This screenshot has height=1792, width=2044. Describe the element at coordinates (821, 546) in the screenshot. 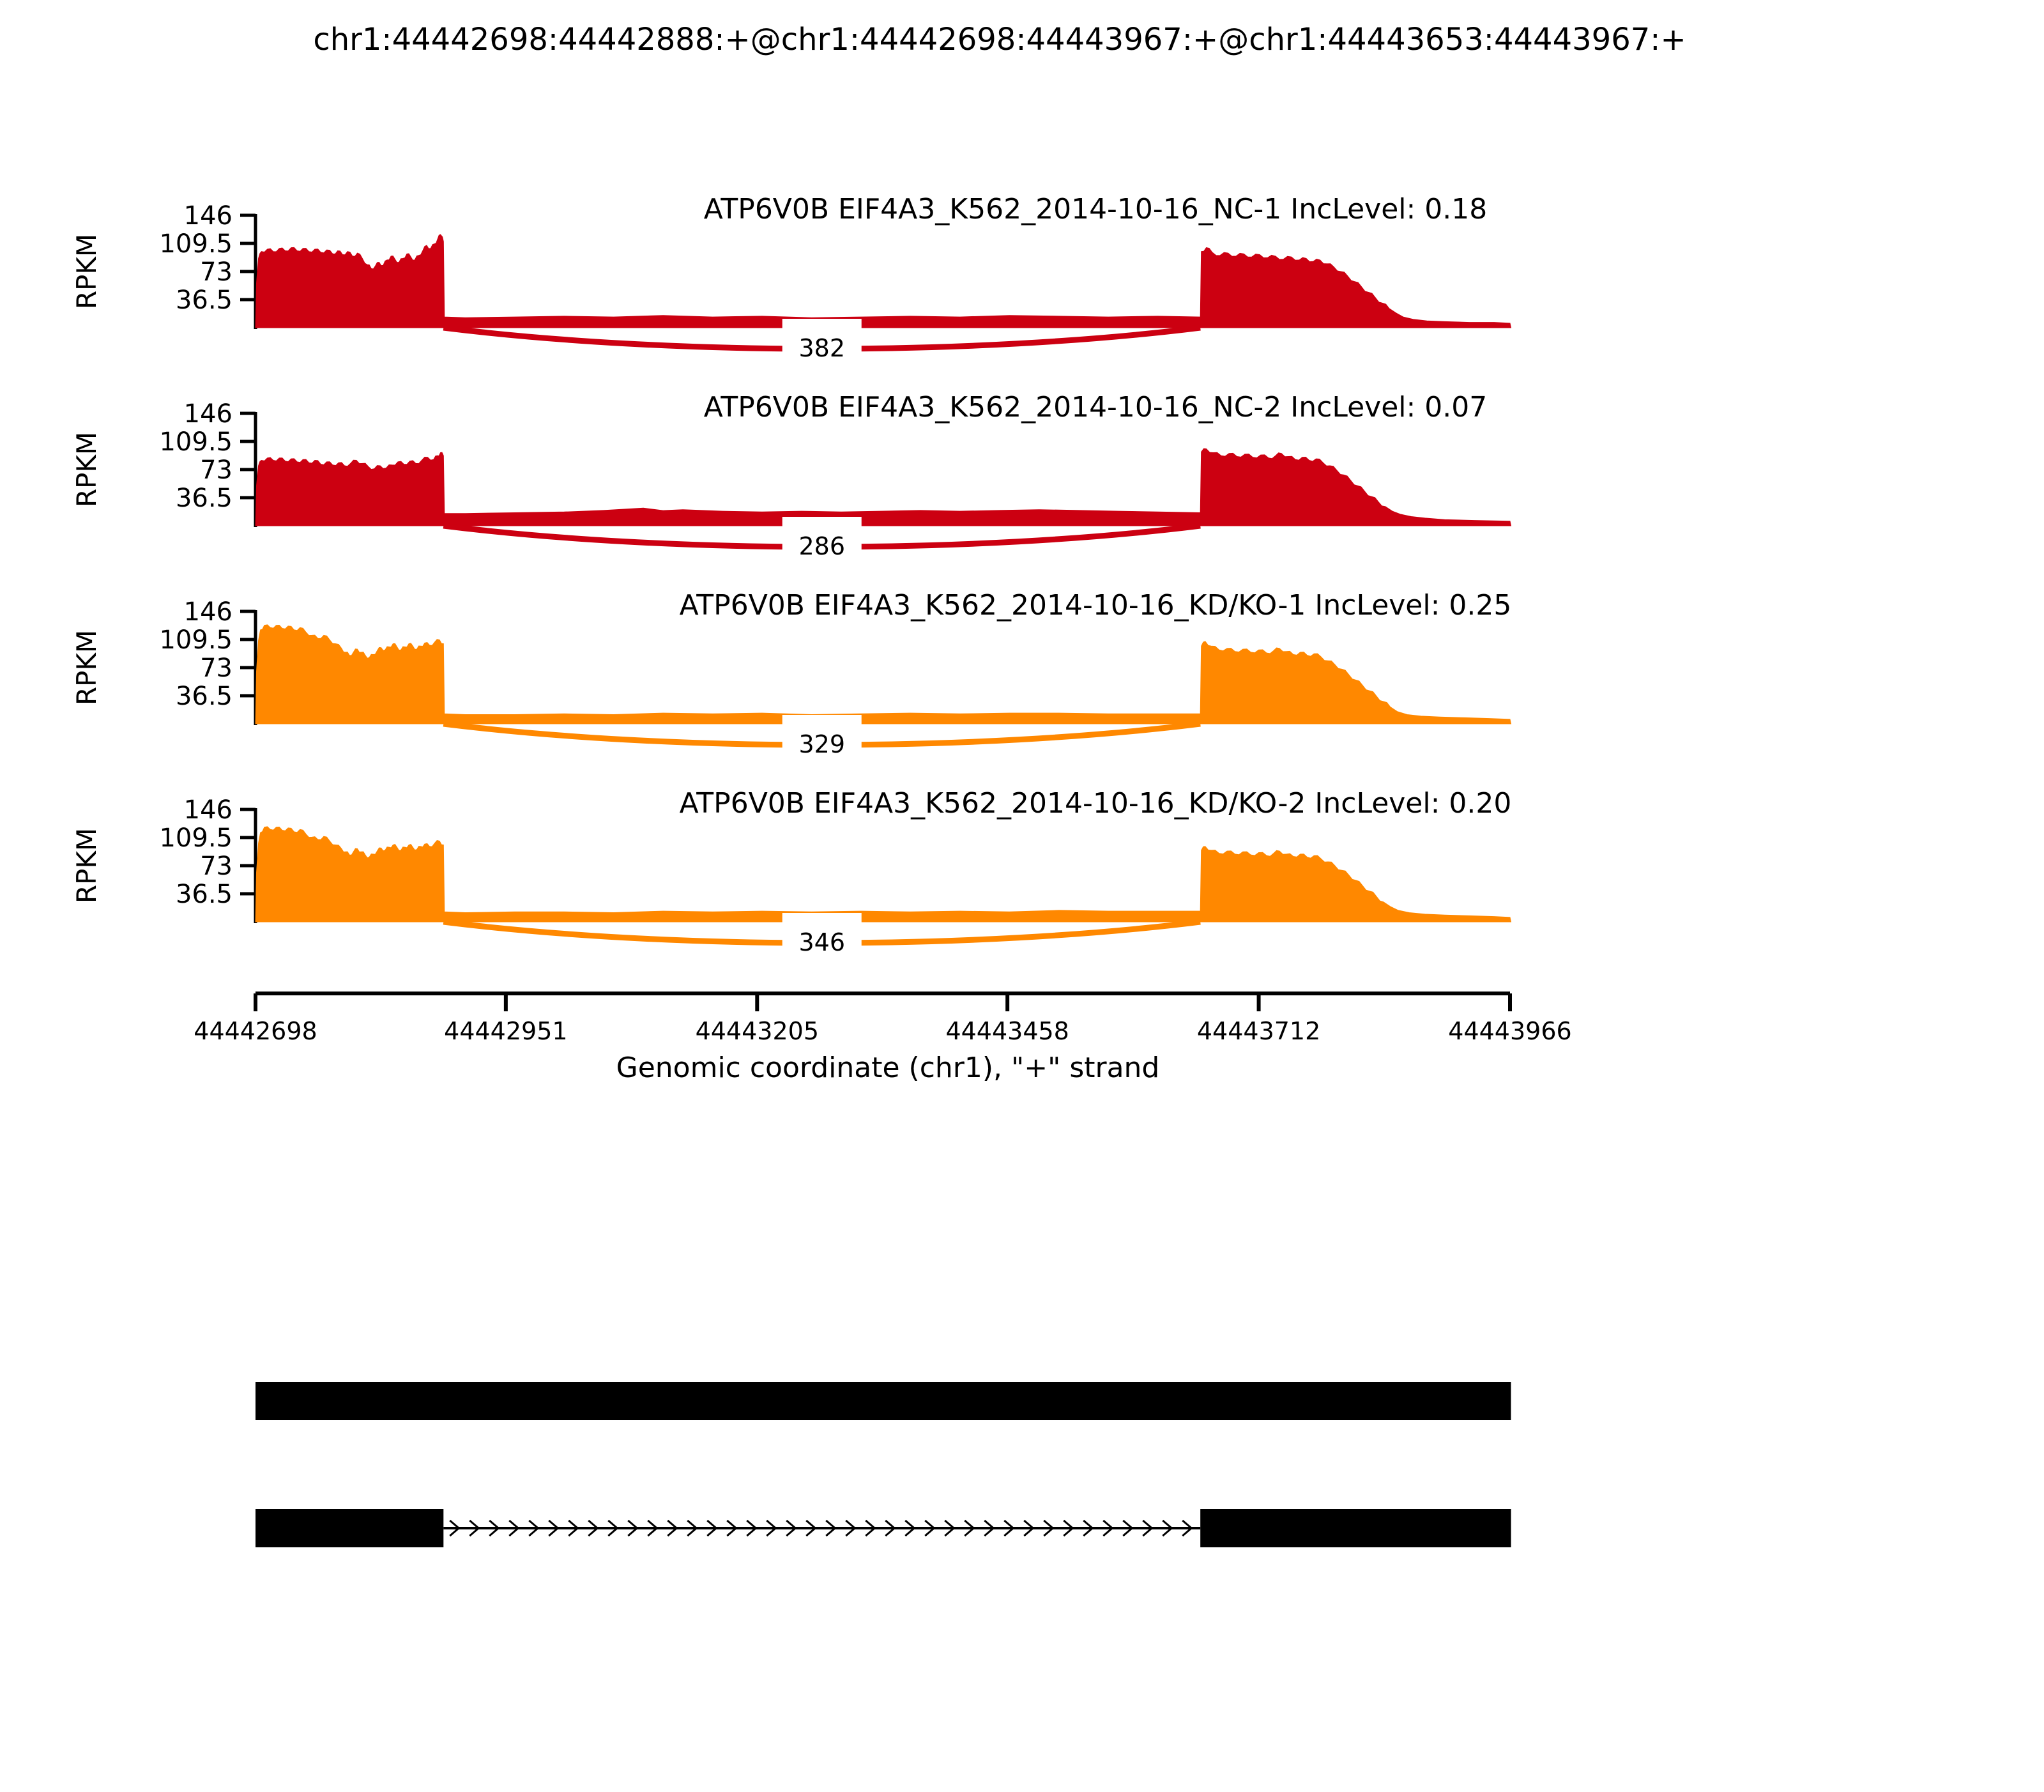

I see `junction-count: 286` at that location.